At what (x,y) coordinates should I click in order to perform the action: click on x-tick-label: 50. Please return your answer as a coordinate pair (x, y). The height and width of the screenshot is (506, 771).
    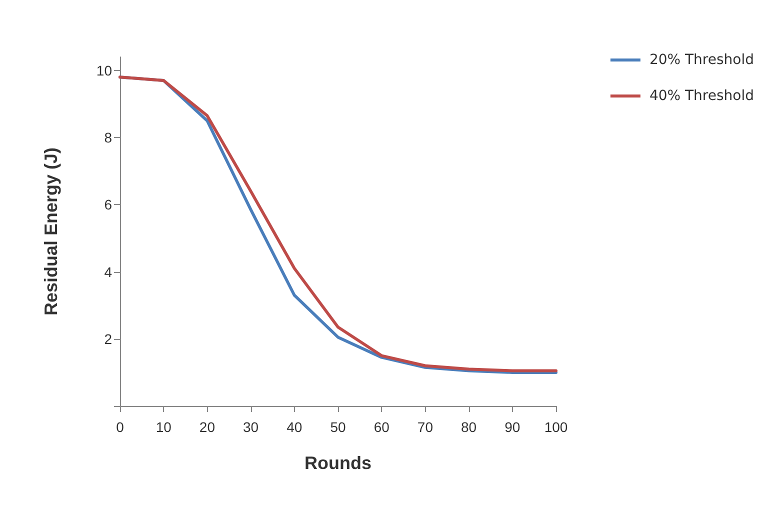
    Looking at the image, I should click on (338, 427).